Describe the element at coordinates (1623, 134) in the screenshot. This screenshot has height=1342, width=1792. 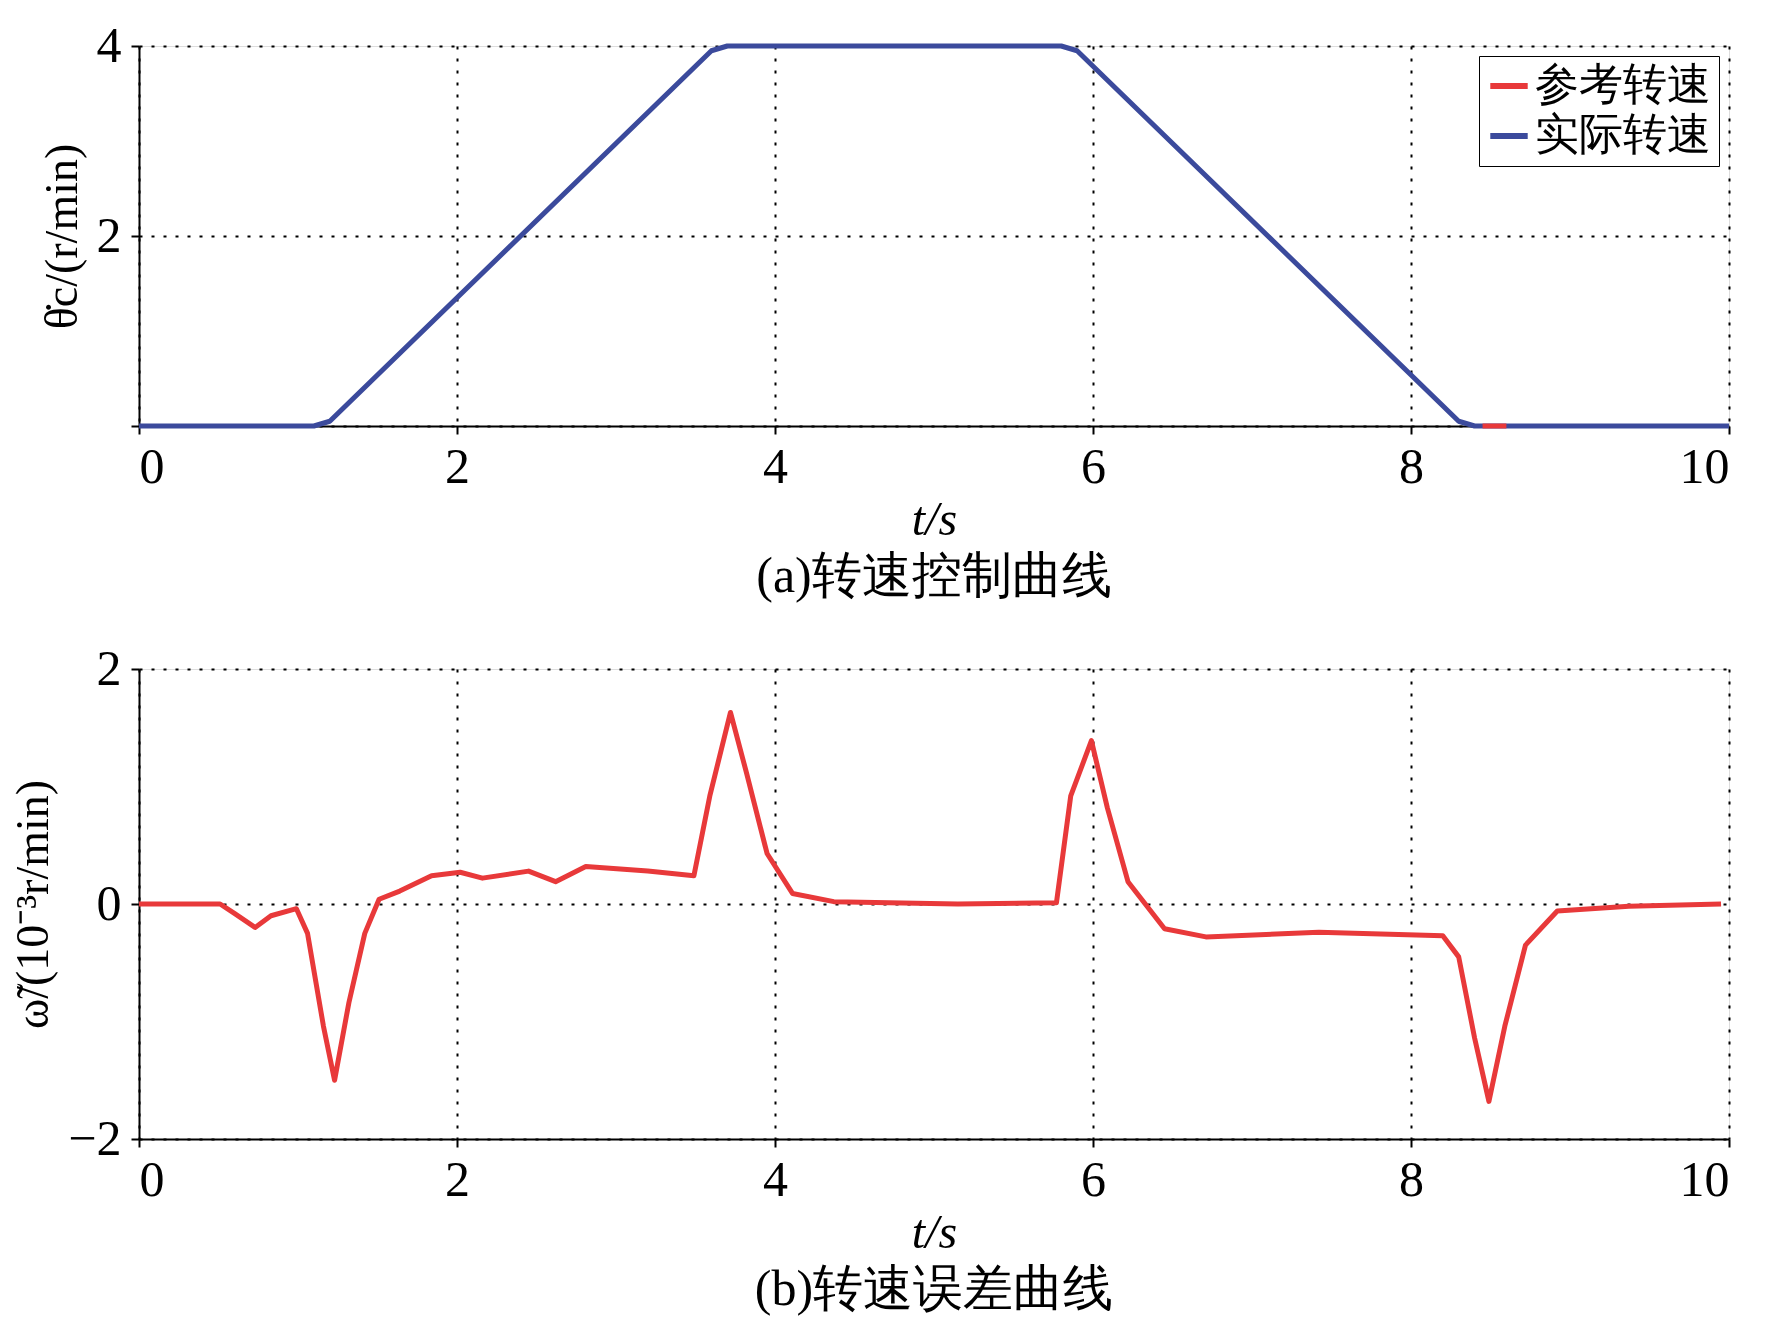
I see `legend-label: 实际转速` at that location.